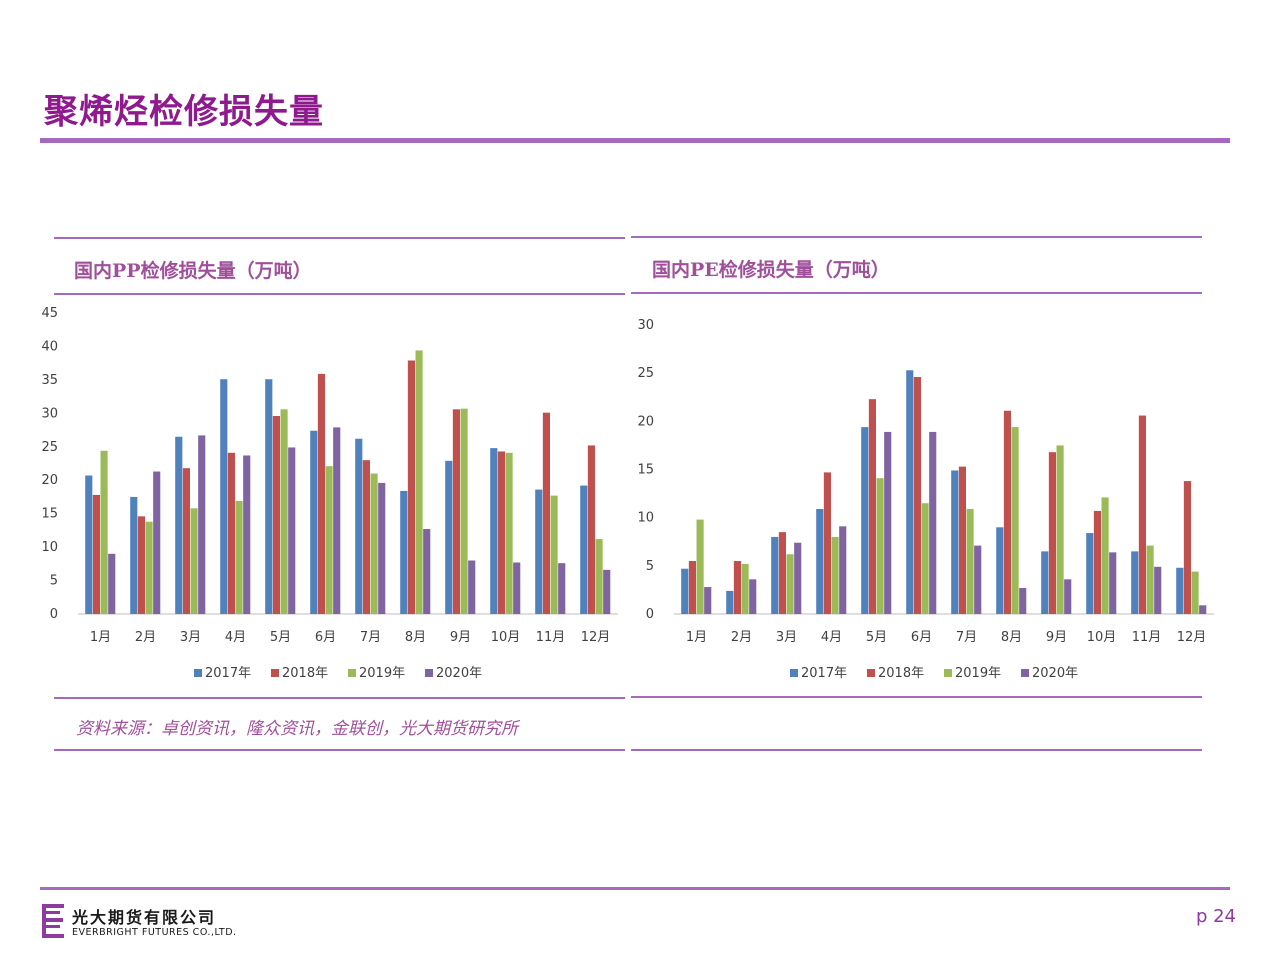 Image resolution: width=1280 pixels, height=960 pixels. Describe the element at coordinates (650, 614) in the screenshot. I see `y-tick-label: 0` at that location.